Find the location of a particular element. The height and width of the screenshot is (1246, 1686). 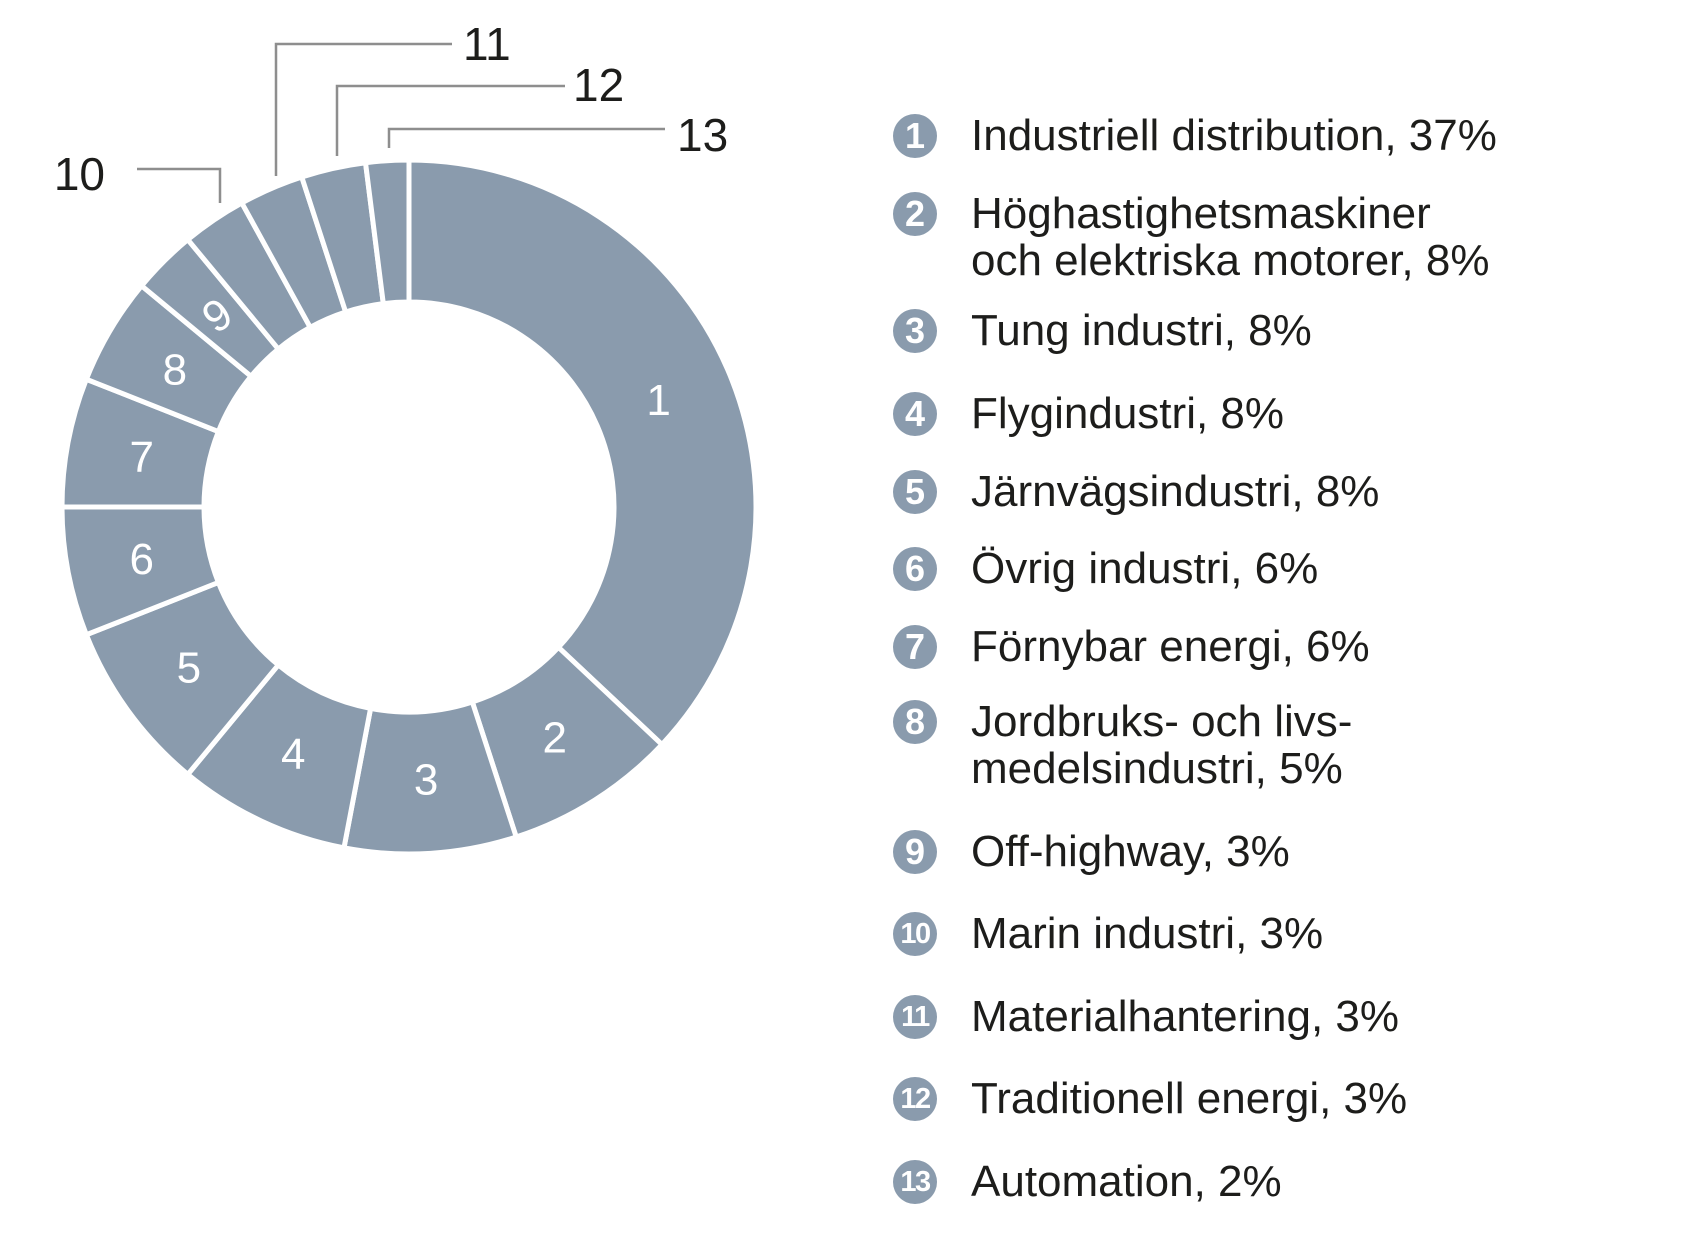

legend-label-1: Industriell distribution, 37% is located at coordinates (1234, 135).